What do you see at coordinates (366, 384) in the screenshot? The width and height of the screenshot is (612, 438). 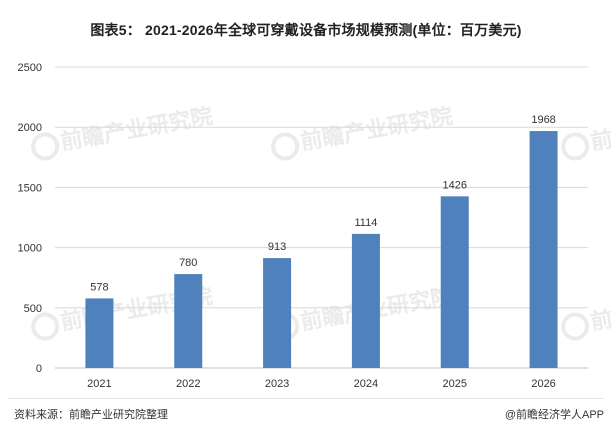 I see `x-tick-label: 2024` at bounding box center [366, 384].